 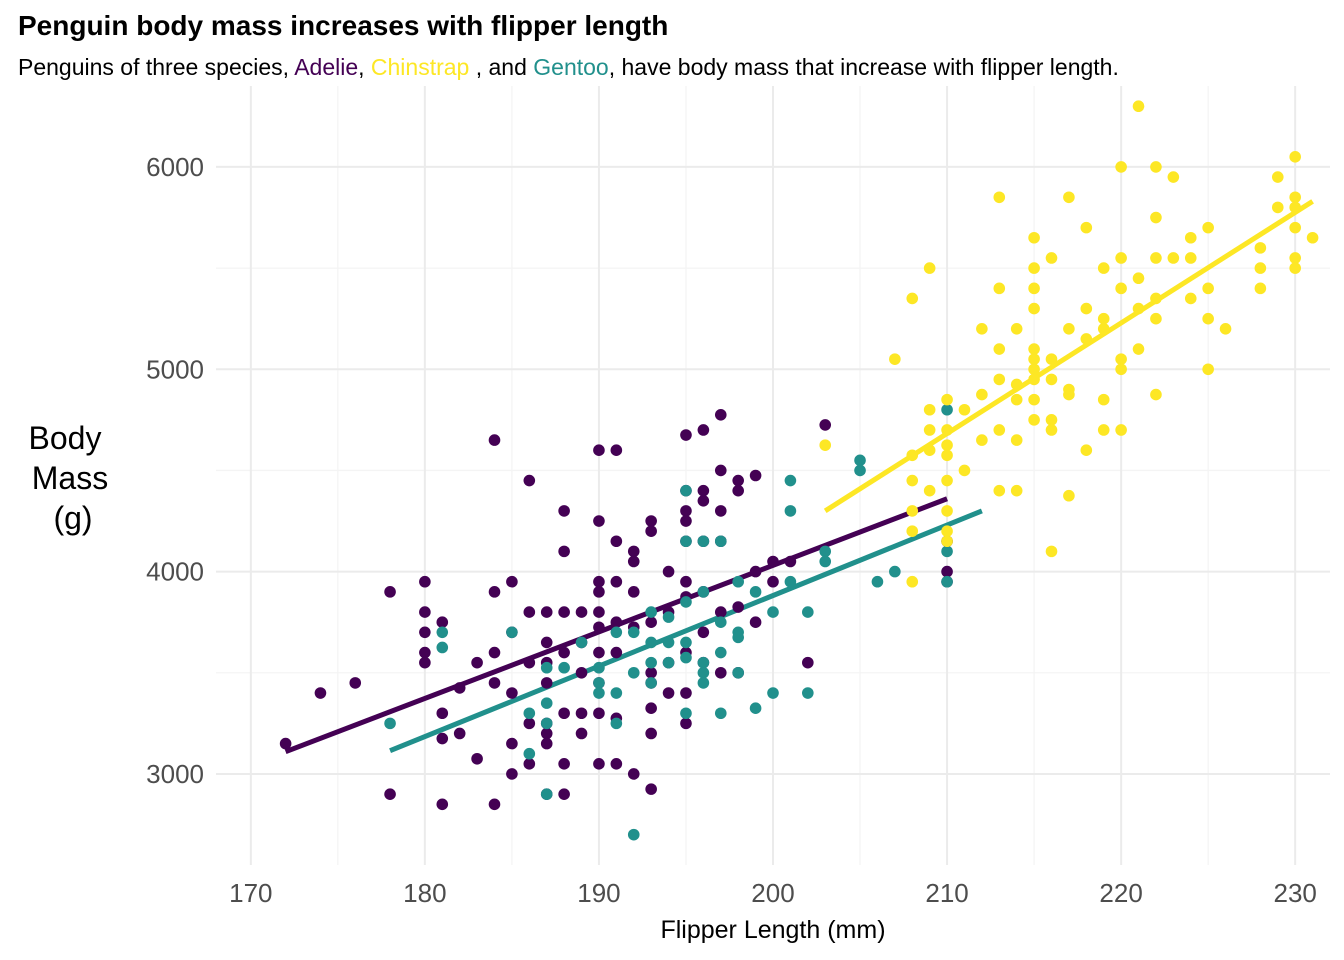 What do you see at coordinates (772, 930) in the screenshot?
I see `x-axis-title: Flipper Length (mm)` at bounding box center [772, 930].